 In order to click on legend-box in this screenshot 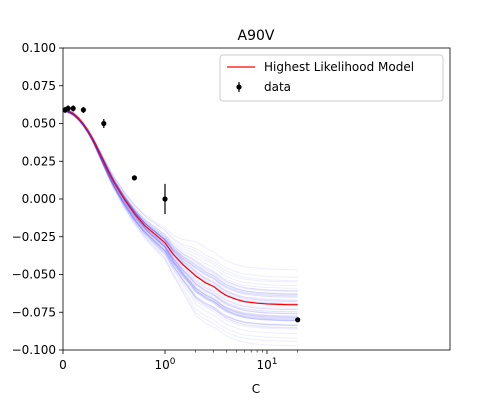, I will do `click(331, 78)`.